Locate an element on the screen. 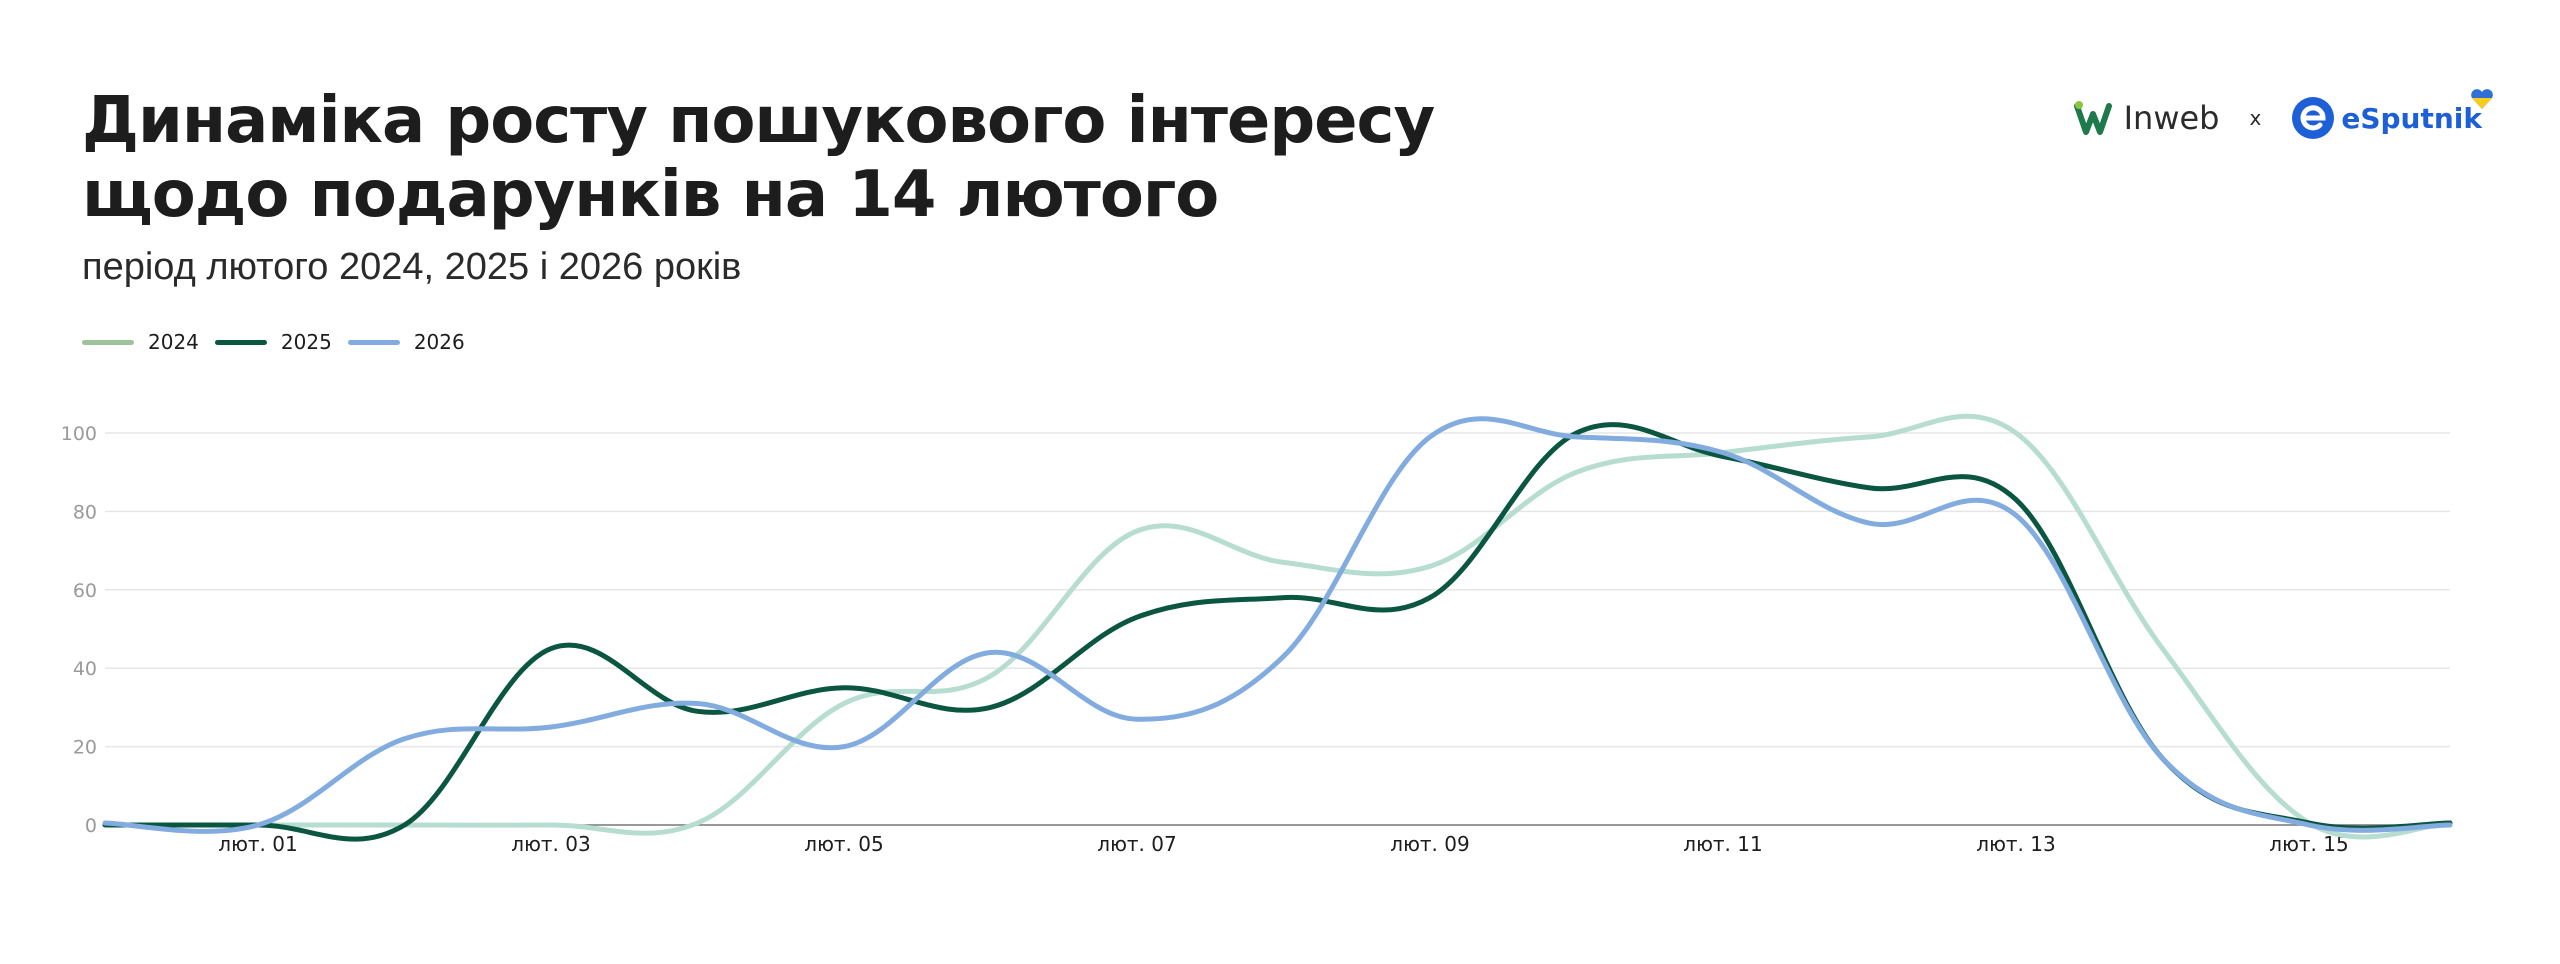  partner-logos: Inweb x eSputnik is located at coordinates (2283, 114).